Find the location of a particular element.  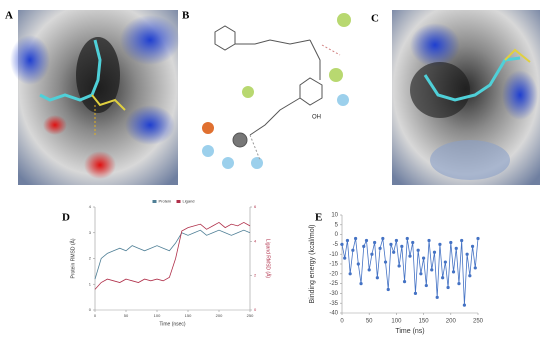

surface-image-c is located at coordinates (466, 97).